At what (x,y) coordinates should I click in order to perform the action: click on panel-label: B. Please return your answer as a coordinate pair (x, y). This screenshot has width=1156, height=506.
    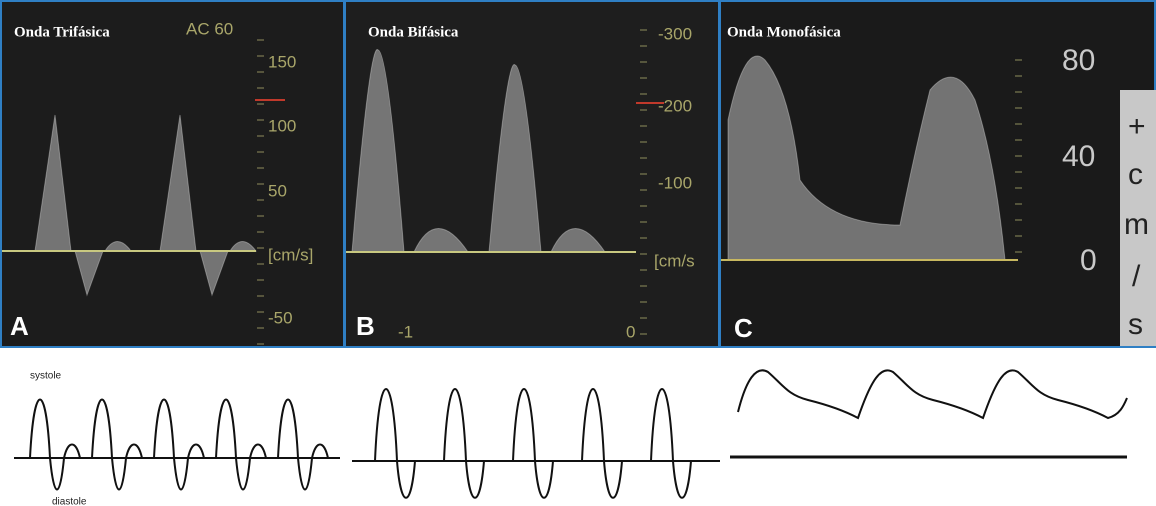
    Looking at the image, I should click on (365, 326).